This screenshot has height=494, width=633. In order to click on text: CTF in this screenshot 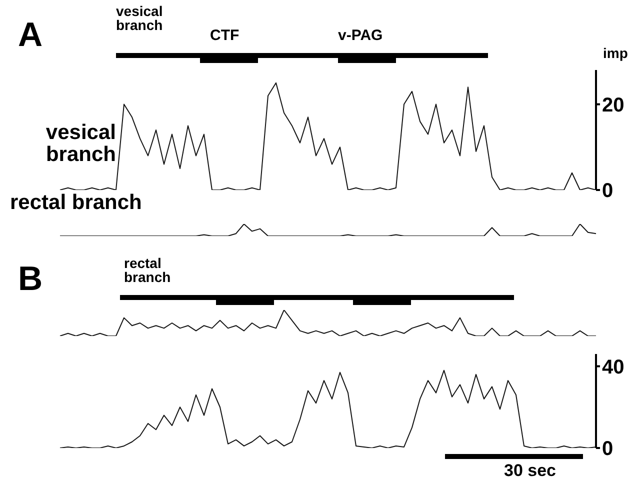, I will do `click(225, 35)`.